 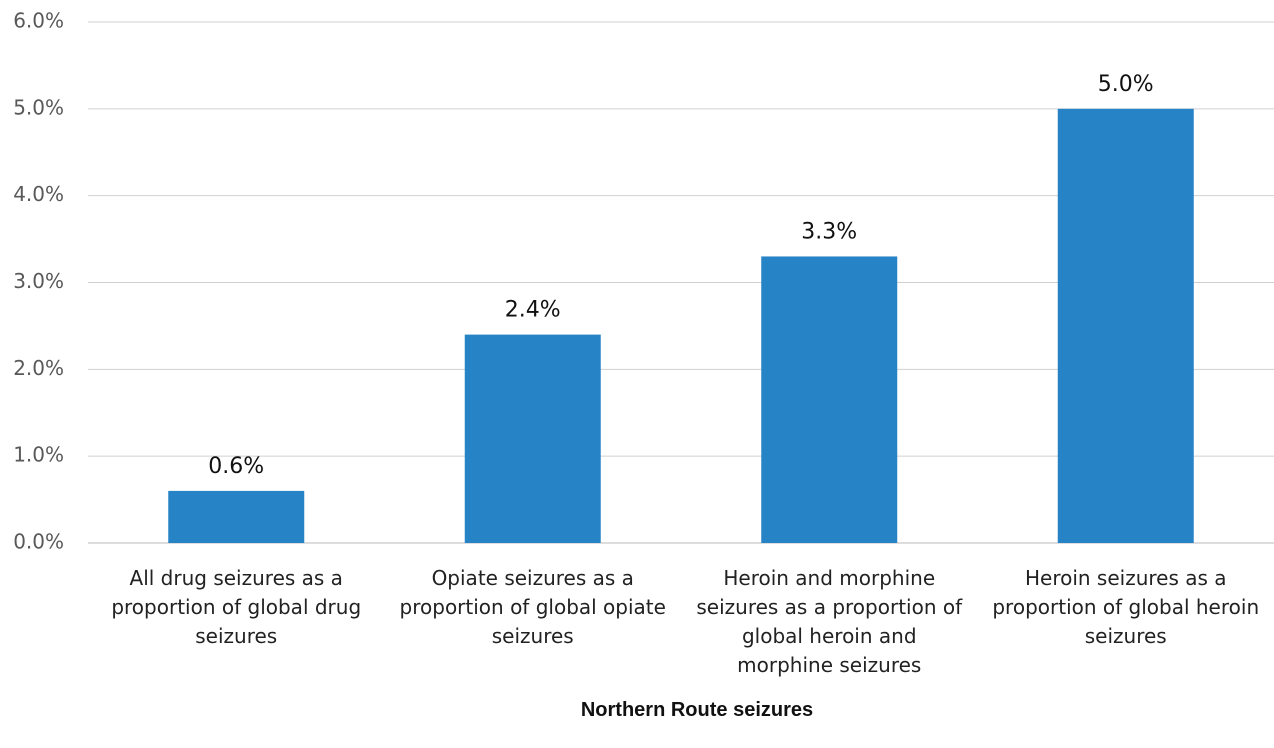 What do you see at coordinates (38, 455) in the screenshot?
I see `y-tick-label: 1.0%` at bounding box center [38, 455].